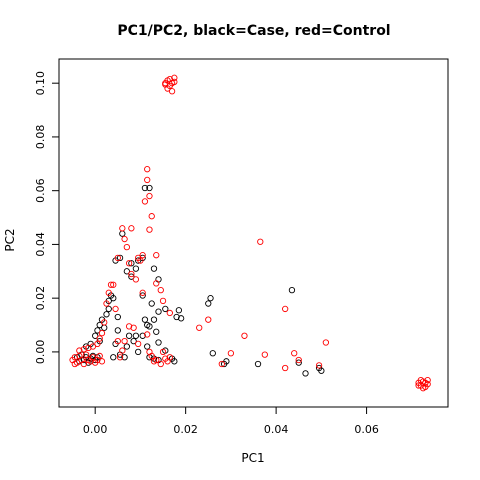 Image resolution: width=480 pixels, height=480 pixels. Describe the element at coordinates (10, 239) in the screenshot. I see `y-axis-label: PC2` at that location.